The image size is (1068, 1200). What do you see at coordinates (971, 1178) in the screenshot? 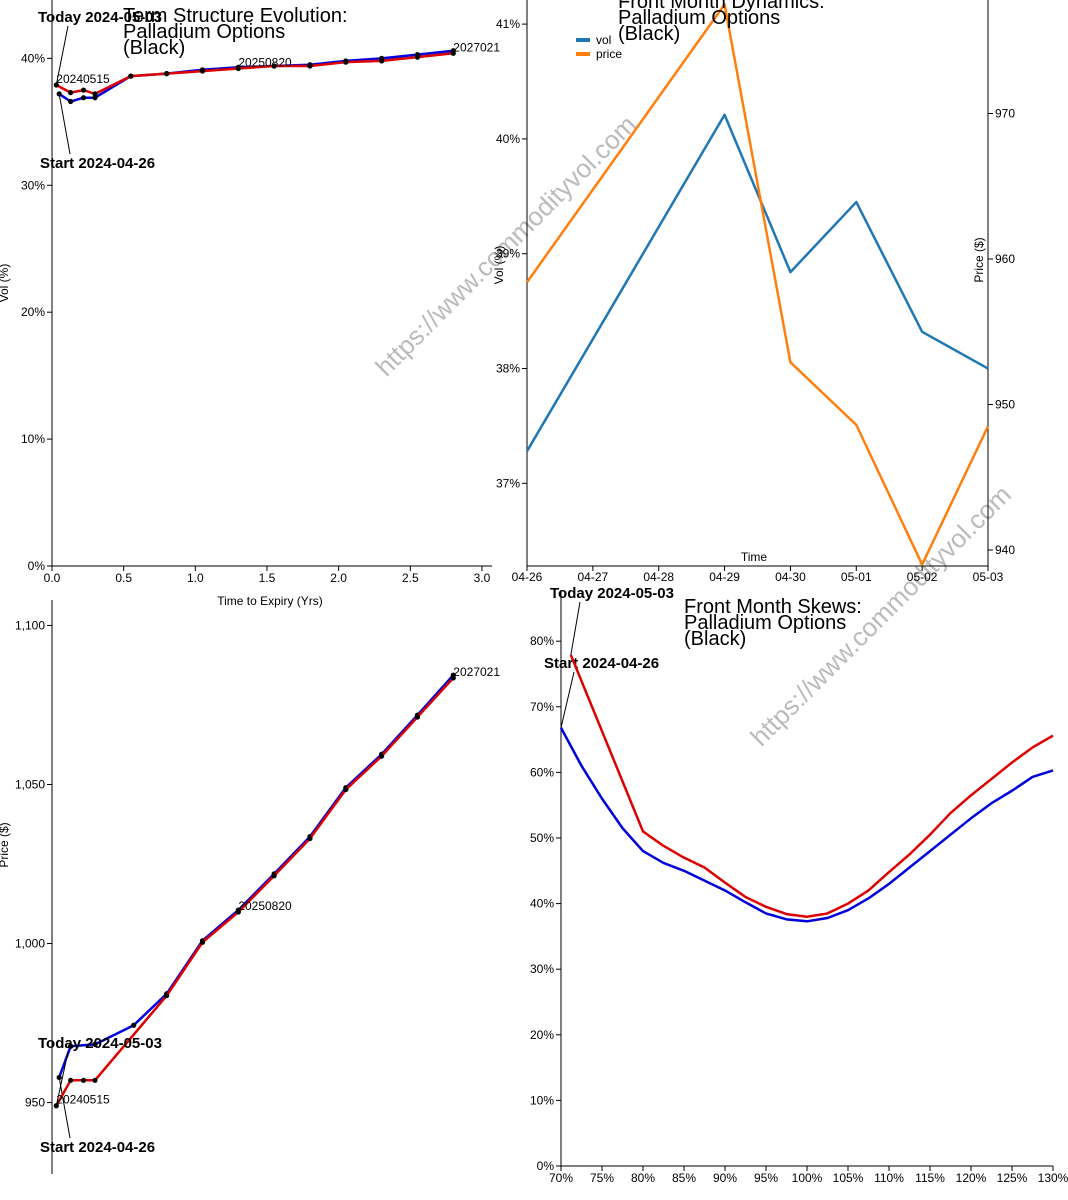
I see `x-tick-label: 120%` at bounding box center [971, 1178].